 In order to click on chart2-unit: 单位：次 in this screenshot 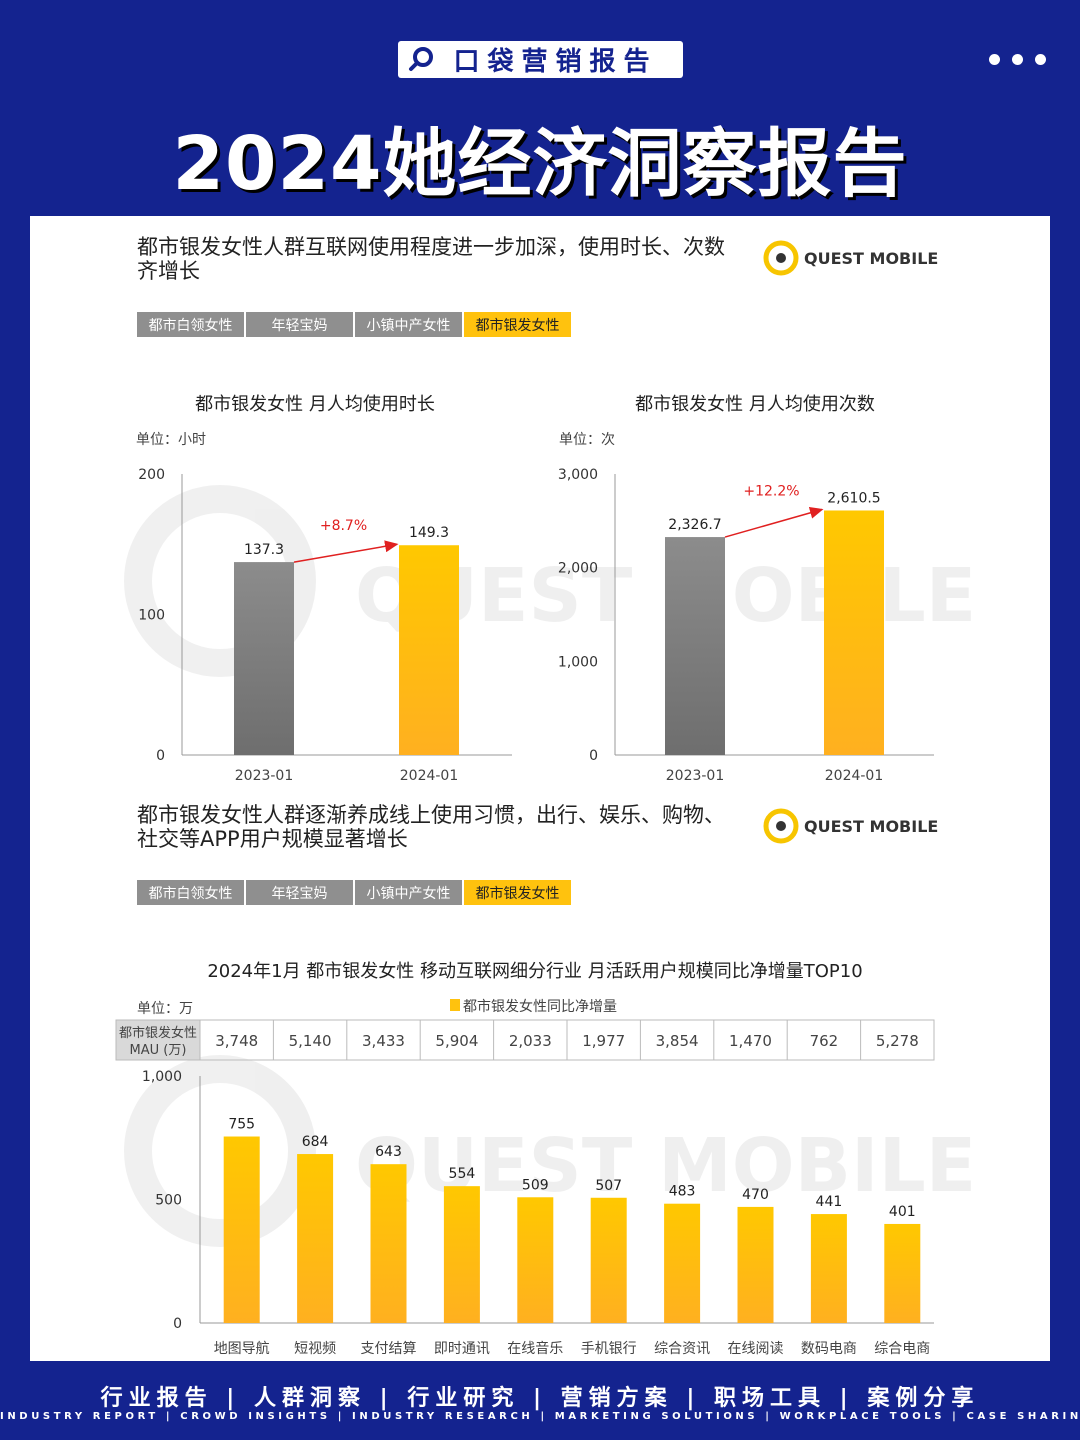, I will do `click(587, 440)`.